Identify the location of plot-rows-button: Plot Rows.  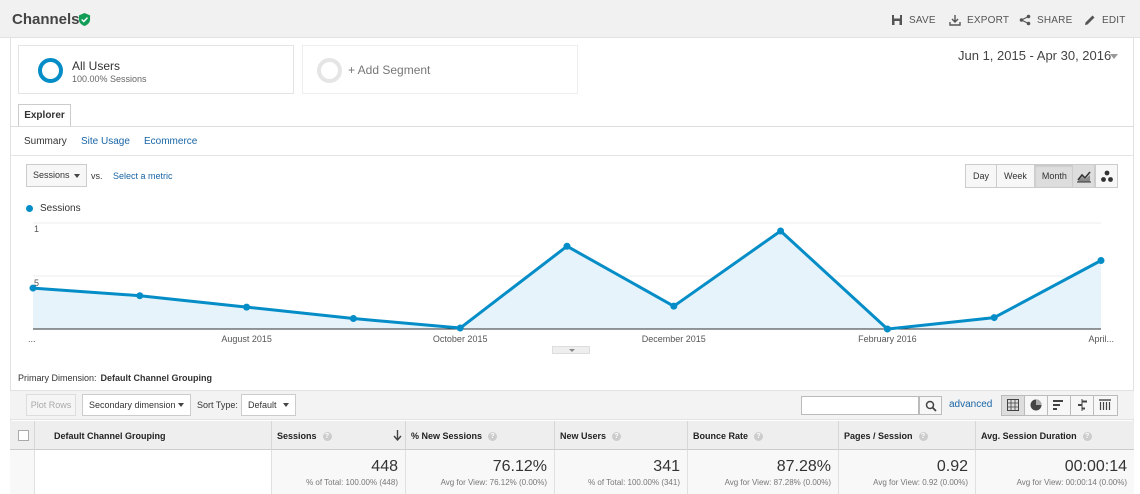
(51, 405).